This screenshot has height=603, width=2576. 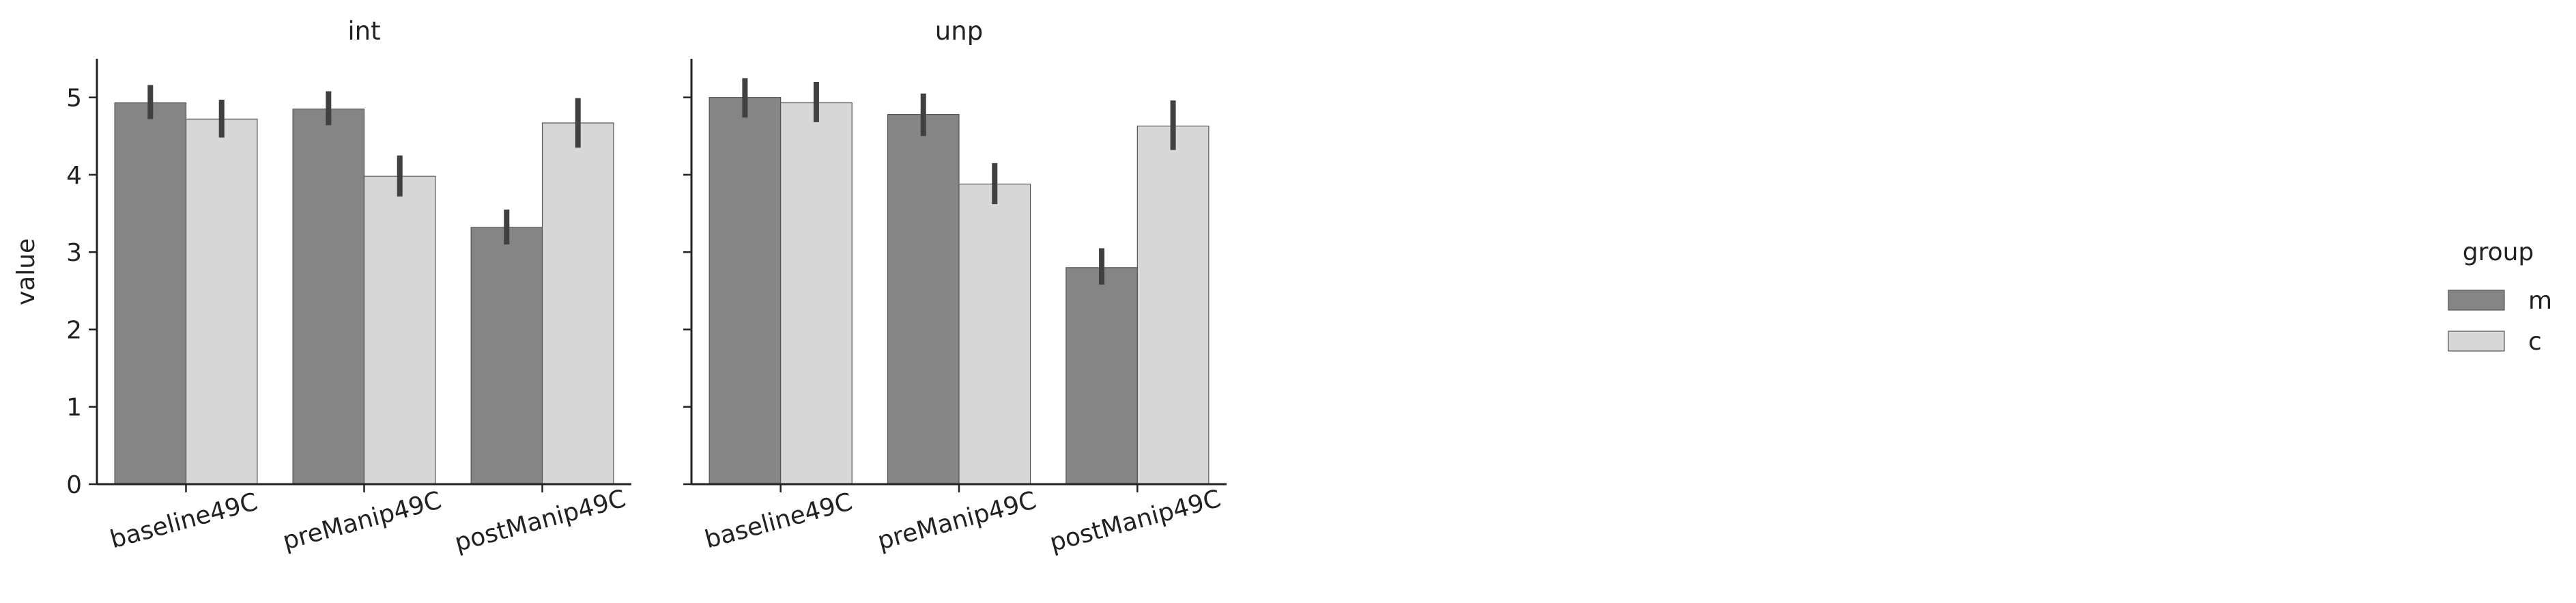 I want to click on y-tick-label: 0, so click(x=74, y=485).